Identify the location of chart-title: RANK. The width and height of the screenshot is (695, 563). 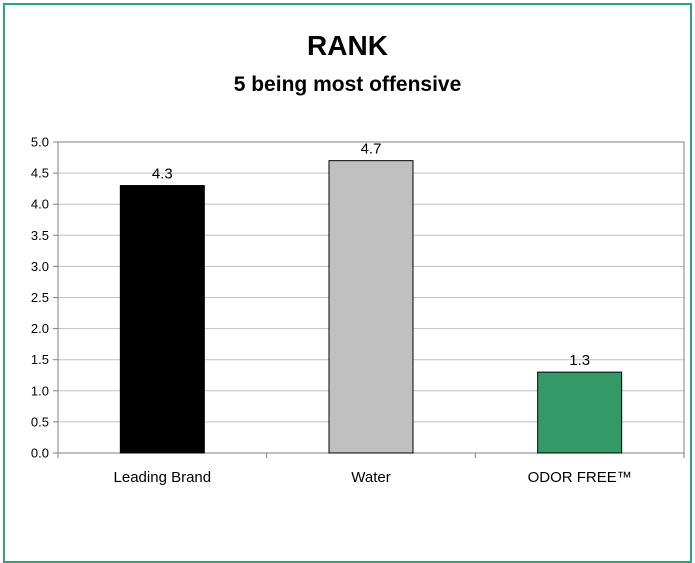
(347, 45).